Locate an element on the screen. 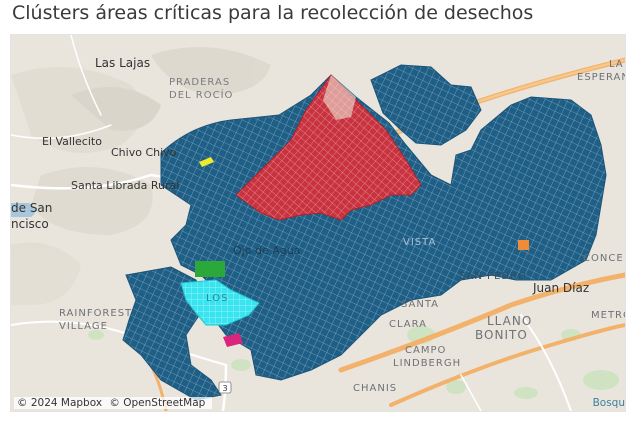 Image resolution: width=631 pixels, height=421 pixels. label-llano-bonito-2: BONITO is located at coordinates (501, 335).